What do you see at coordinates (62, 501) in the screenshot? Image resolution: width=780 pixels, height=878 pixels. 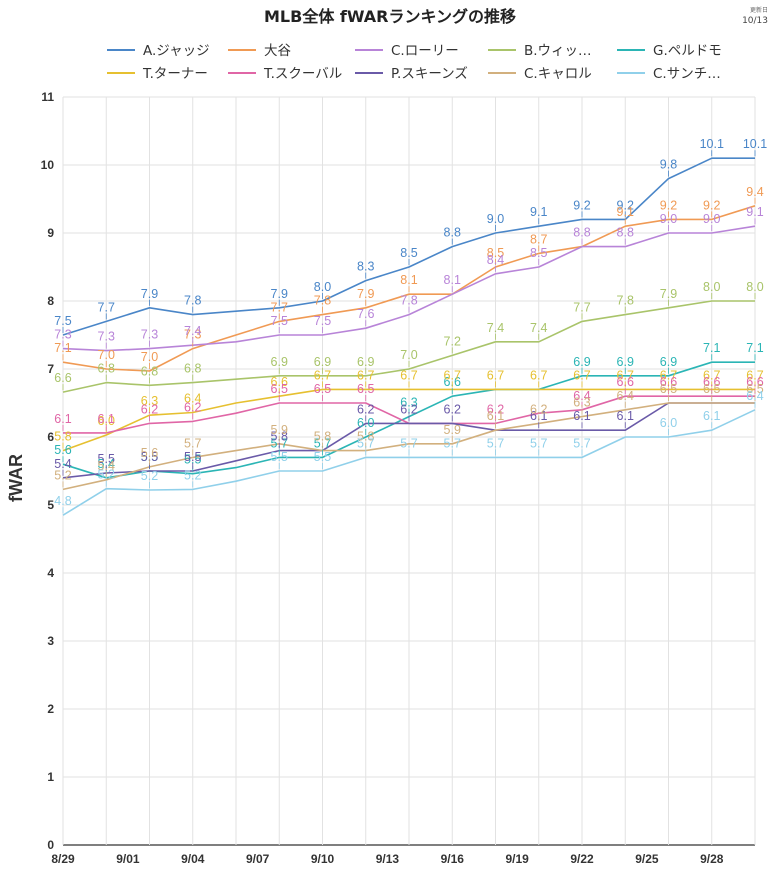 I see `data-label: 4.8` at bounding box center [62, 501].